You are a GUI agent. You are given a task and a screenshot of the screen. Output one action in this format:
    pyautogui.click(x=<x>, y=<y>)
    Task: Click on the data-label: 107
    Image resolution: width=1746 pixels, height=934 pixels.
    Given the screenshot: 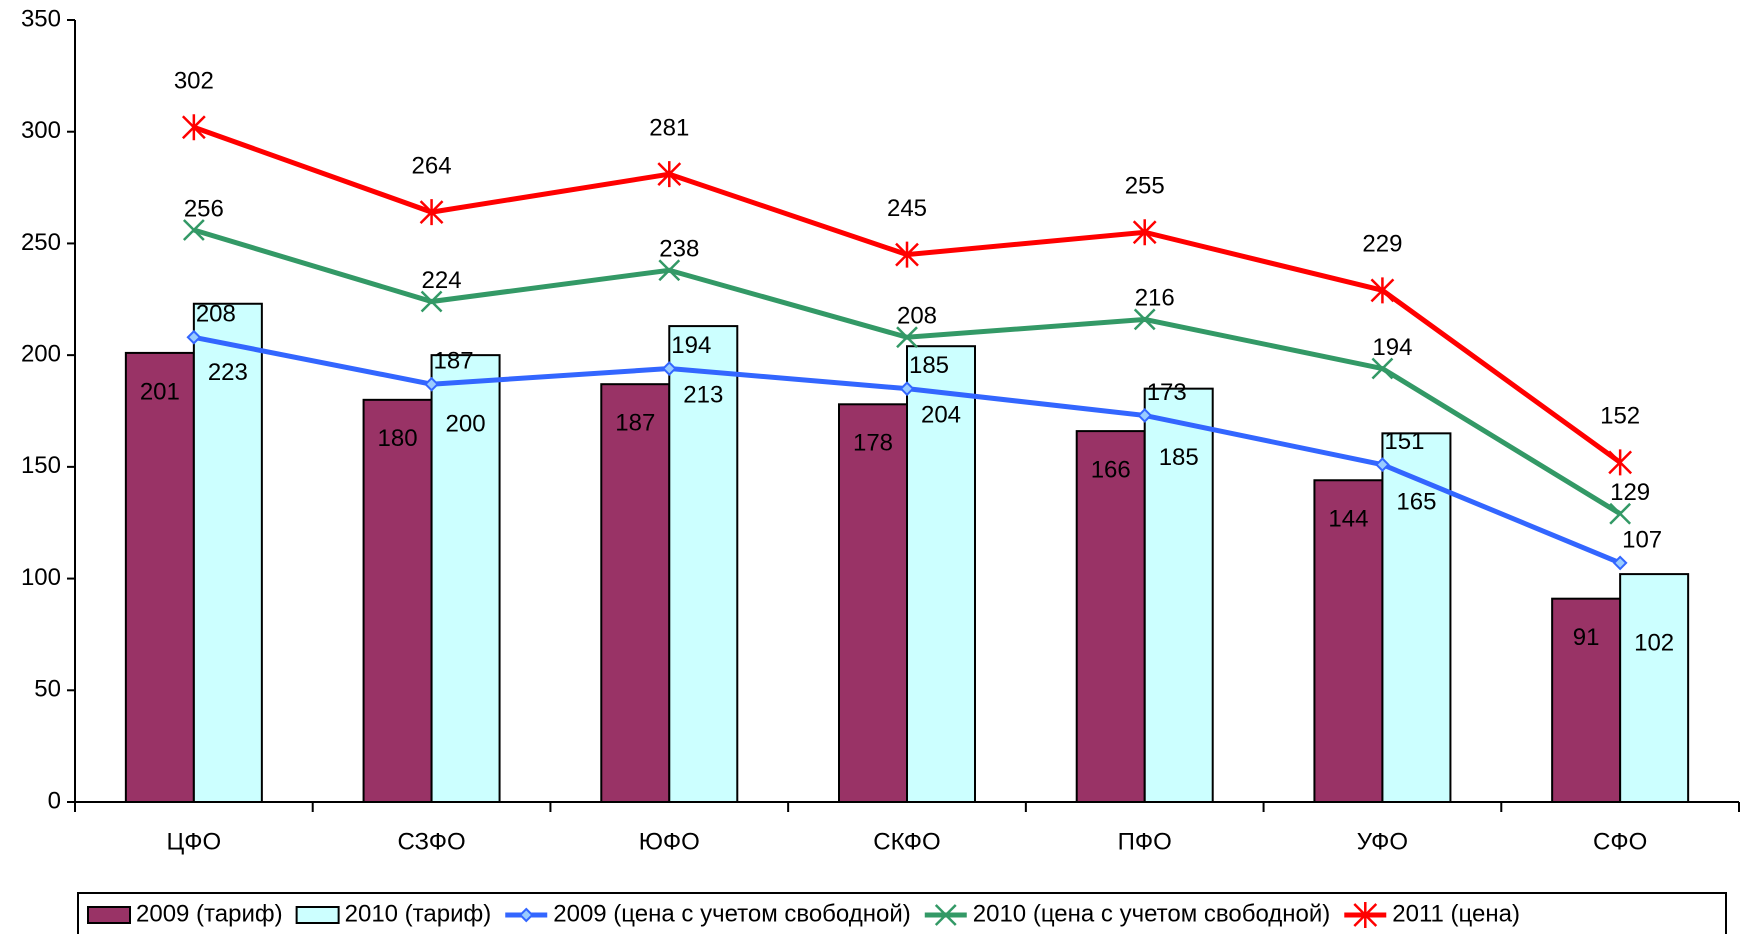 What is the action you would take?
    pyautogui.click(x=1642, y=539)
    